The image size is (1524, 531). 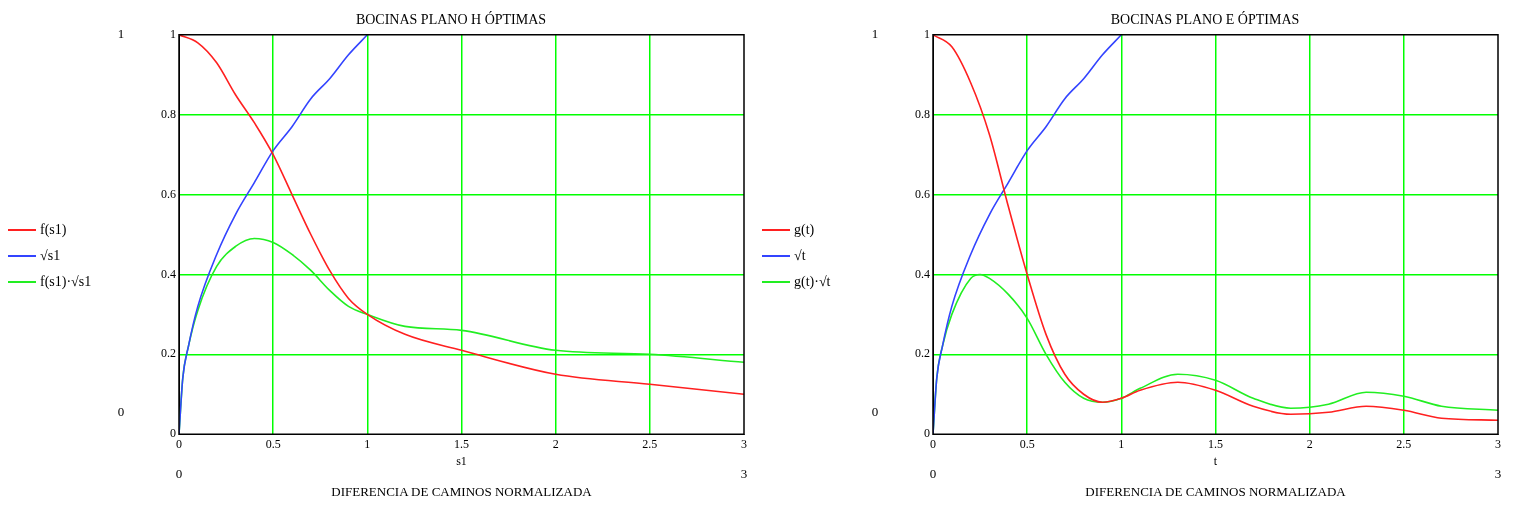 What do you see at coordinates (804, 229) in the screenshot?
I see `legend-label: g(t)` at bounding box center [804, 229].